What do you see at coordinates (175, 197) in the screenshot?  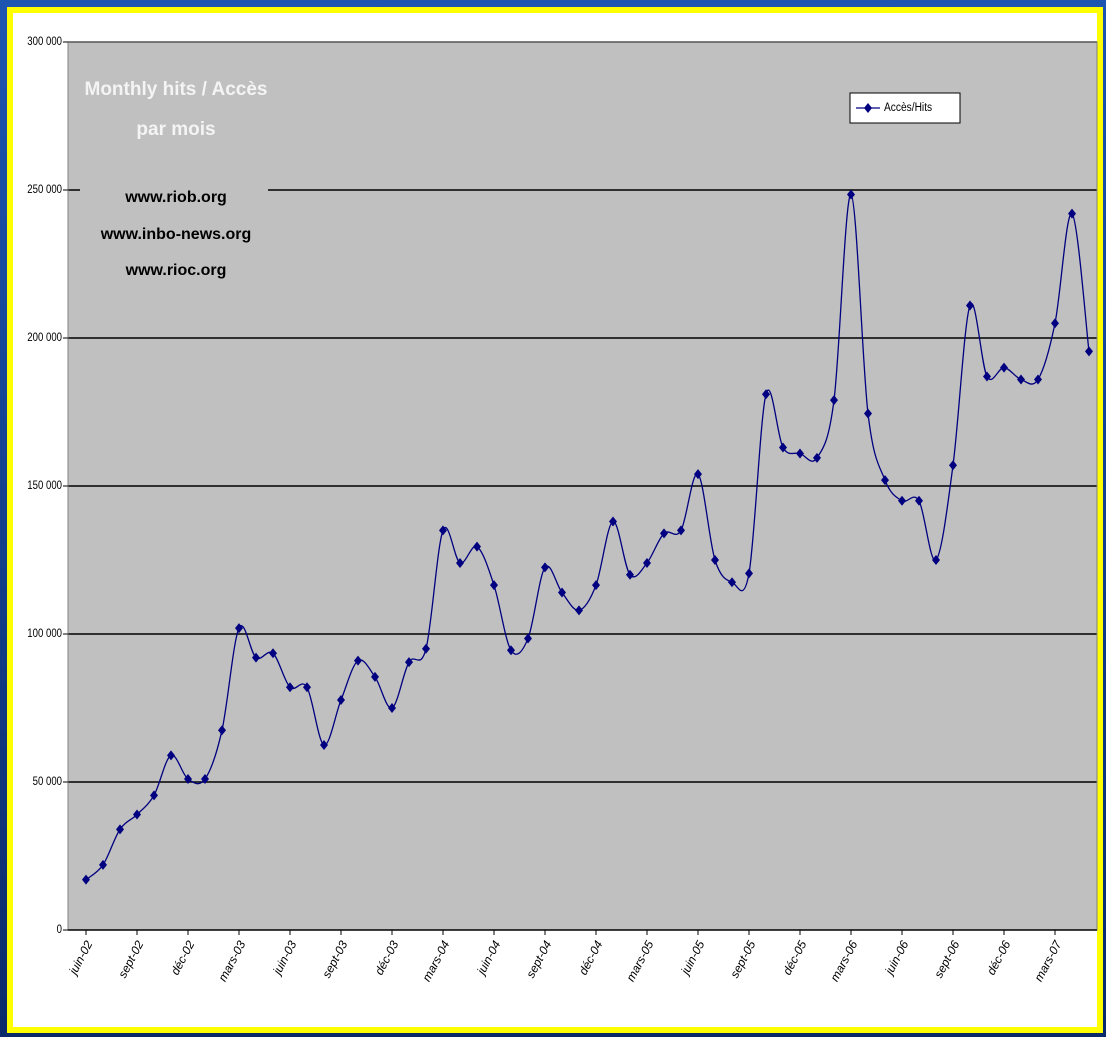 I see `annotation: www.riob.org` at bounding box center [175, 197].